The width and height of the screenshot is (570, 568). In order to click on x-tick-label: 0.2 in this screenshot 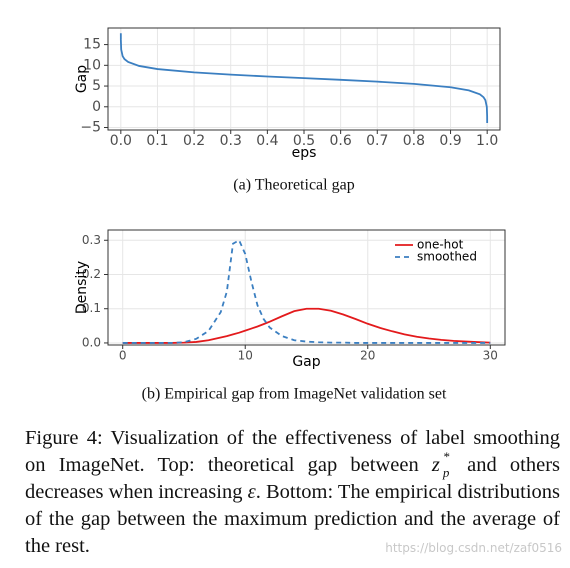, I will do `click(194, 141)`.